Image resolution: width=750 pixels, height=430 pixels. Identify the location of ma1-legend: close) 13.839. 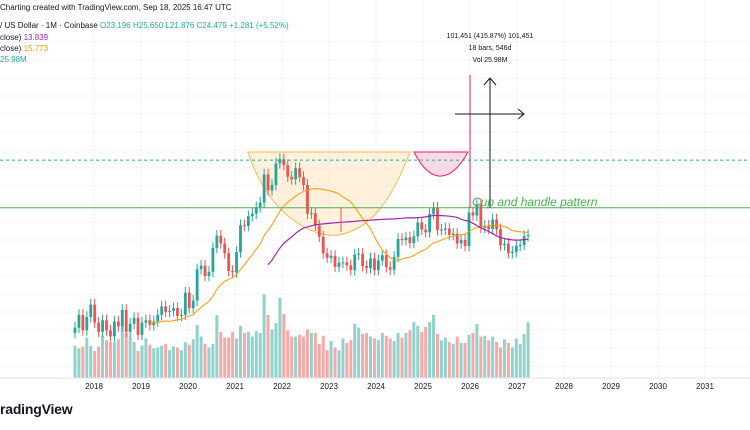
(24, 37).